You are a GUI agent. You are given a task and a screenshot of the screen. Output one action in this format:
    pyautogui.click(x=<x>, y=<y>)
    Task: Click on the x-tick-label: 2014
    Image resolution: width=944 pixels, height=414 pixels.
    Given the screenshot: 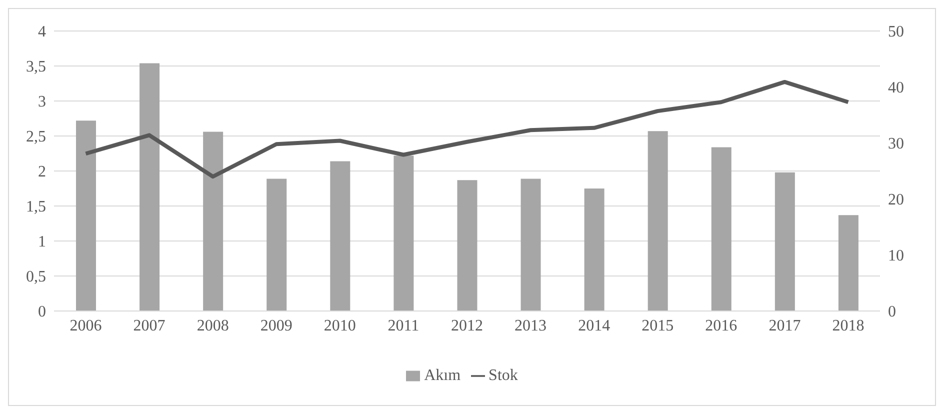 What is the action you would take?
    pyautogui.click(x=594, y=325)
    